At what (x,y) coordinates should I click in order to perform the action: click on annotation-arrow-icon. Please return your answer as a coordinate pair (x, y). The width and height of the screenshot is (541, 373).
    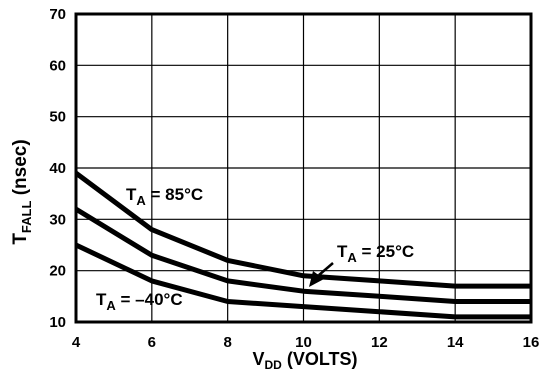
    Looking at the image, I should click on (316, 279).